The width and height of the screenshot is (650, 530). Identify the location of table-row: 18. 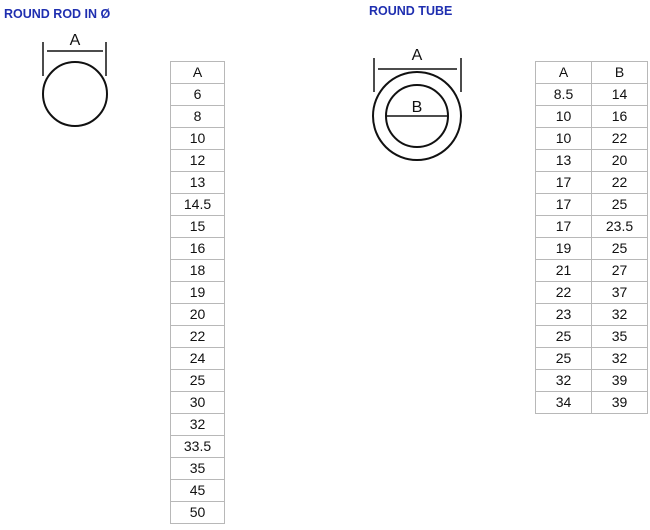
(197, 270).